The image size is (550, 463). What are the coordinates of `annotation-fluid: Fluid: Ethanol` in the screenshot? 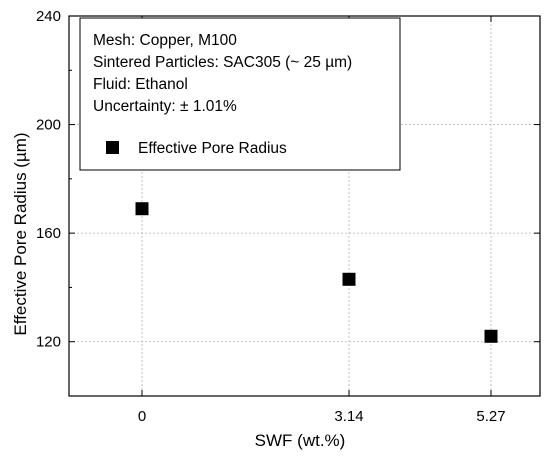 It's located at (140, 84).